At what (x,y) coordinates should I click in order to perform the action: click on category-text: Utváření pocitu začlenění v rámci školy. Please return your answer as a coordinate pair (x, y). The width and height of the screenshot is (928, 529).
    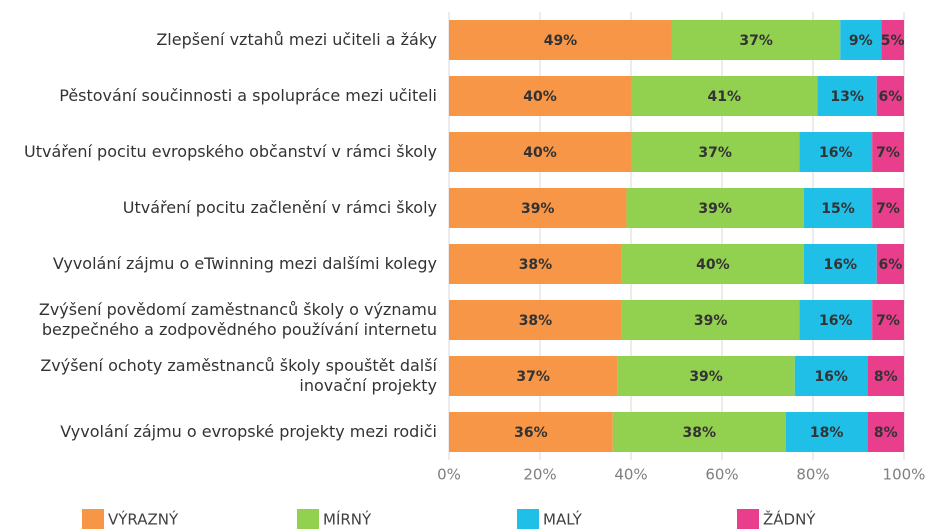
    Looking at the image, I should click on (279, 207).